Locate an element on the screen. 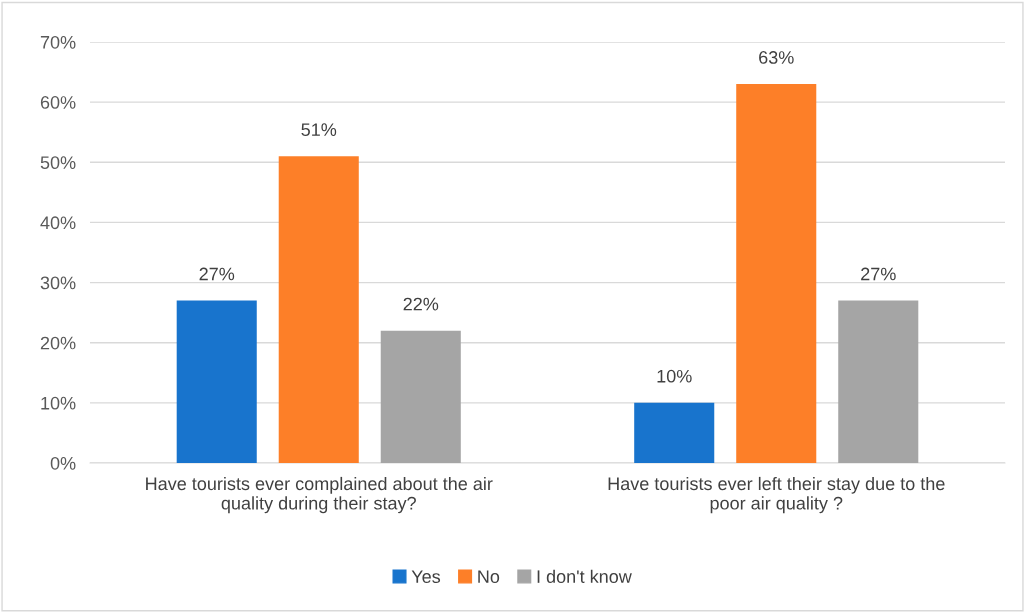 The image size is (1025, 612). y-tick-label: 20% is located at coordinates (58, 343).